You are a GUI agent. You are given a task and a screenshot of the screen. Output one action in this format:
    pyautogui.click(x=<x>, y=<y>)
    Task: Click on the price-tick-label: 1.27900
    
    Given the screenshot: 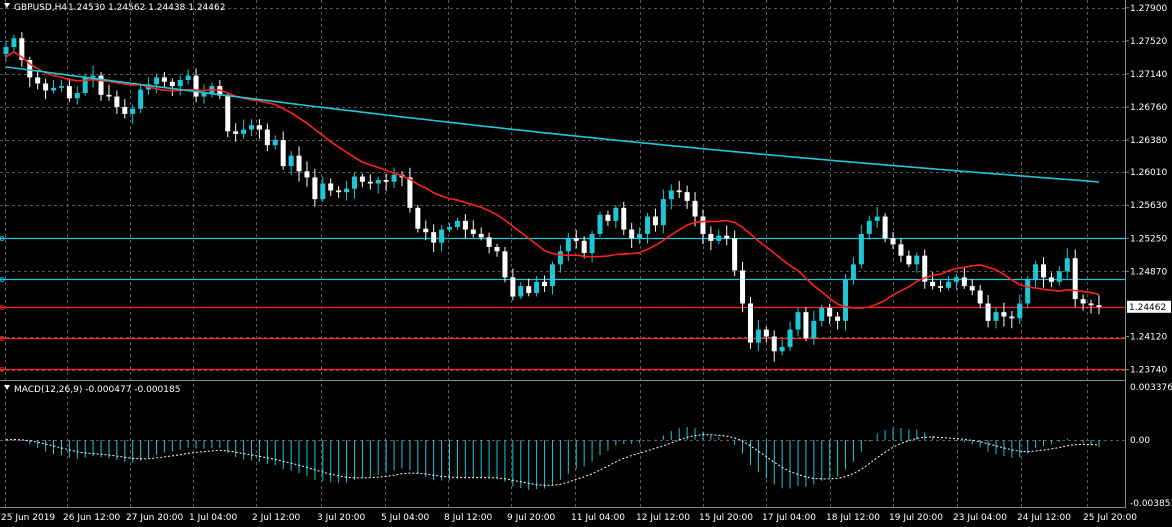 What is the action you would take?
    pyautogui.click(x=1148, y=9)
    